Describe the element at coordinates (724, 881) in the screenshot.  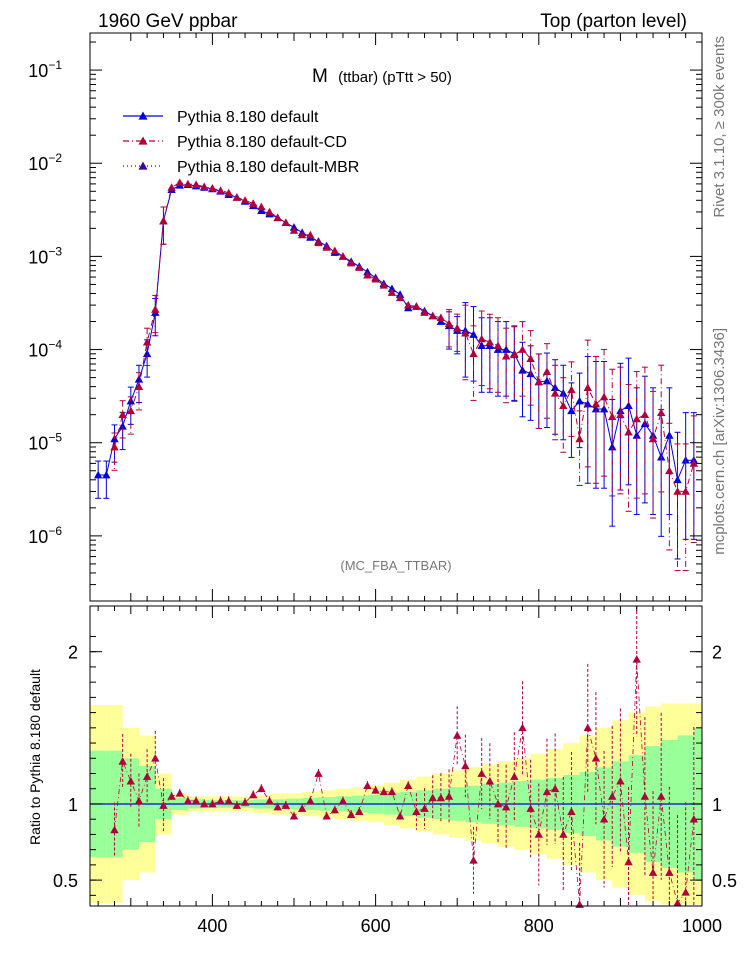
I see `ratio-ytick-label-right: 0.5` at that location.